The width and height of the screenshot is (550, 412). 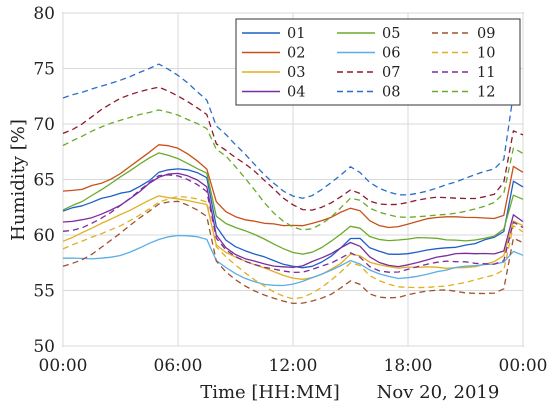 I want to click on legend-label-10: 10, so click(x=486, y=54).